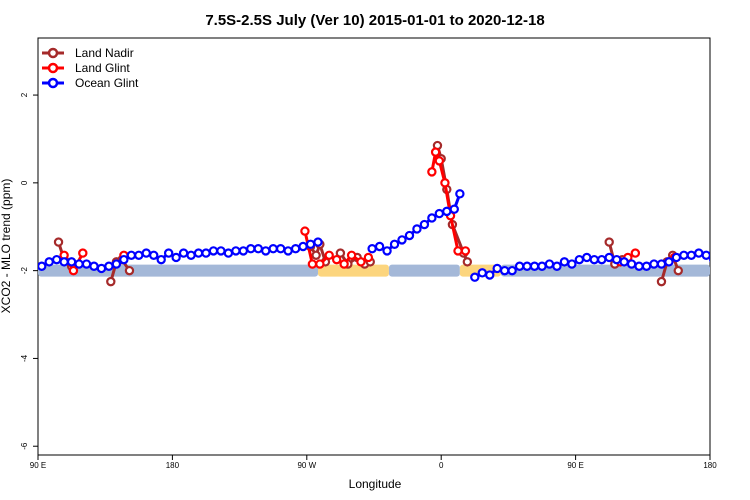 The image size is (750, 500). I want to click on y-axis-label: XCO2 - MLO trend (ppm), so click(6, 246).